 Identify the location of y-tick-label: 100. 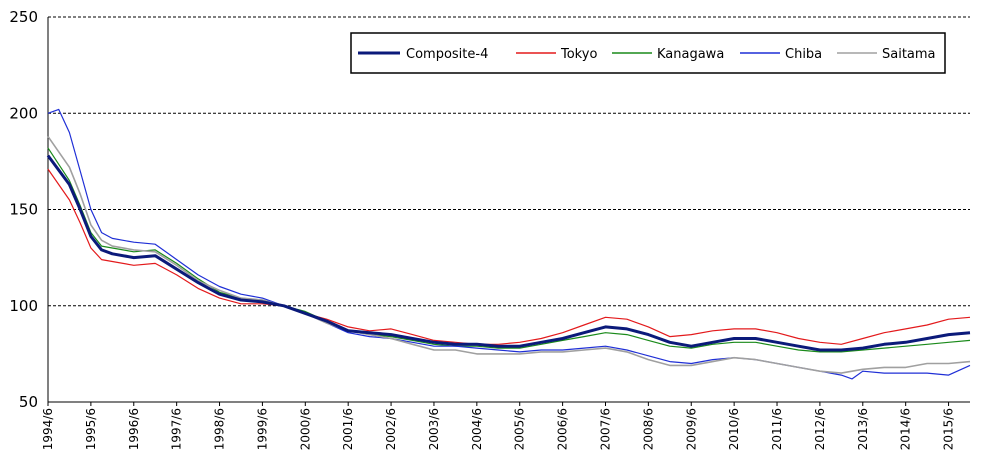
(23, 306).